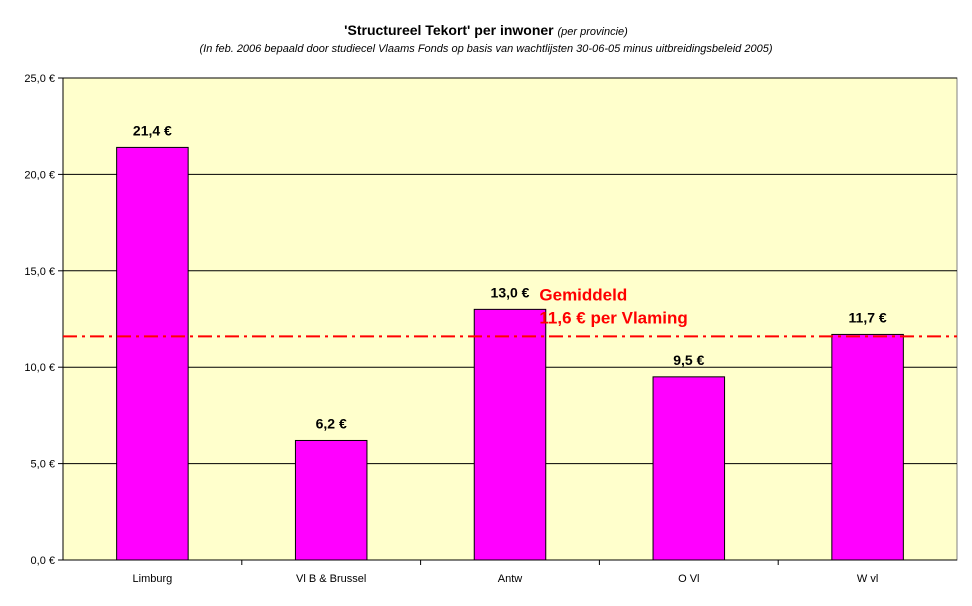 This screenshot has height=606, width=972. Describe the element at coordinates (39, 368) in the screenshot. I see `y-tick-label: 10,0 €` at that location.